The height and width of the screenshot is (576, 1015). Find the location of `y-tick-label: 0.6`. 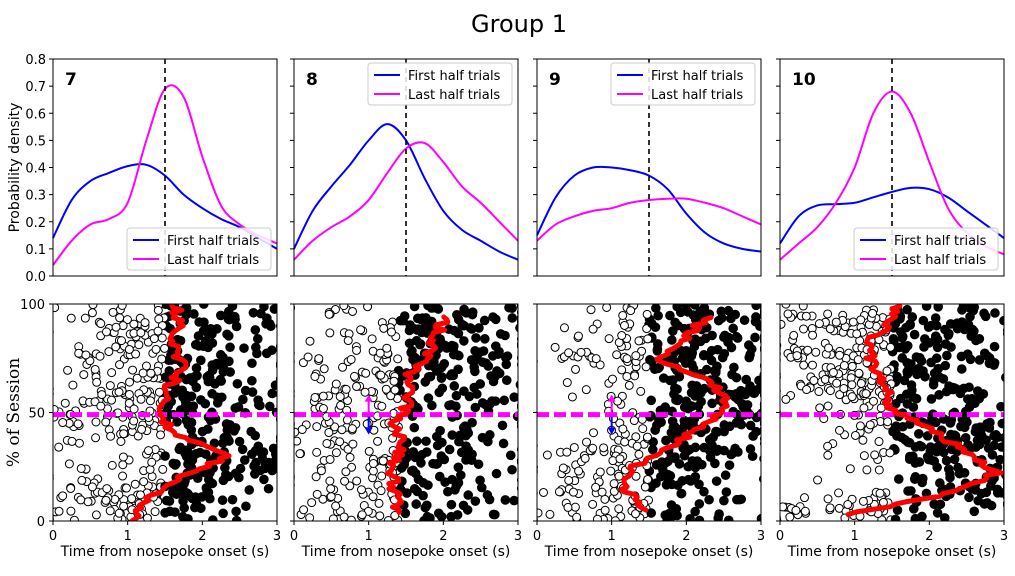

y-tick-label: 0.6 is located at coordinates (35, 114).